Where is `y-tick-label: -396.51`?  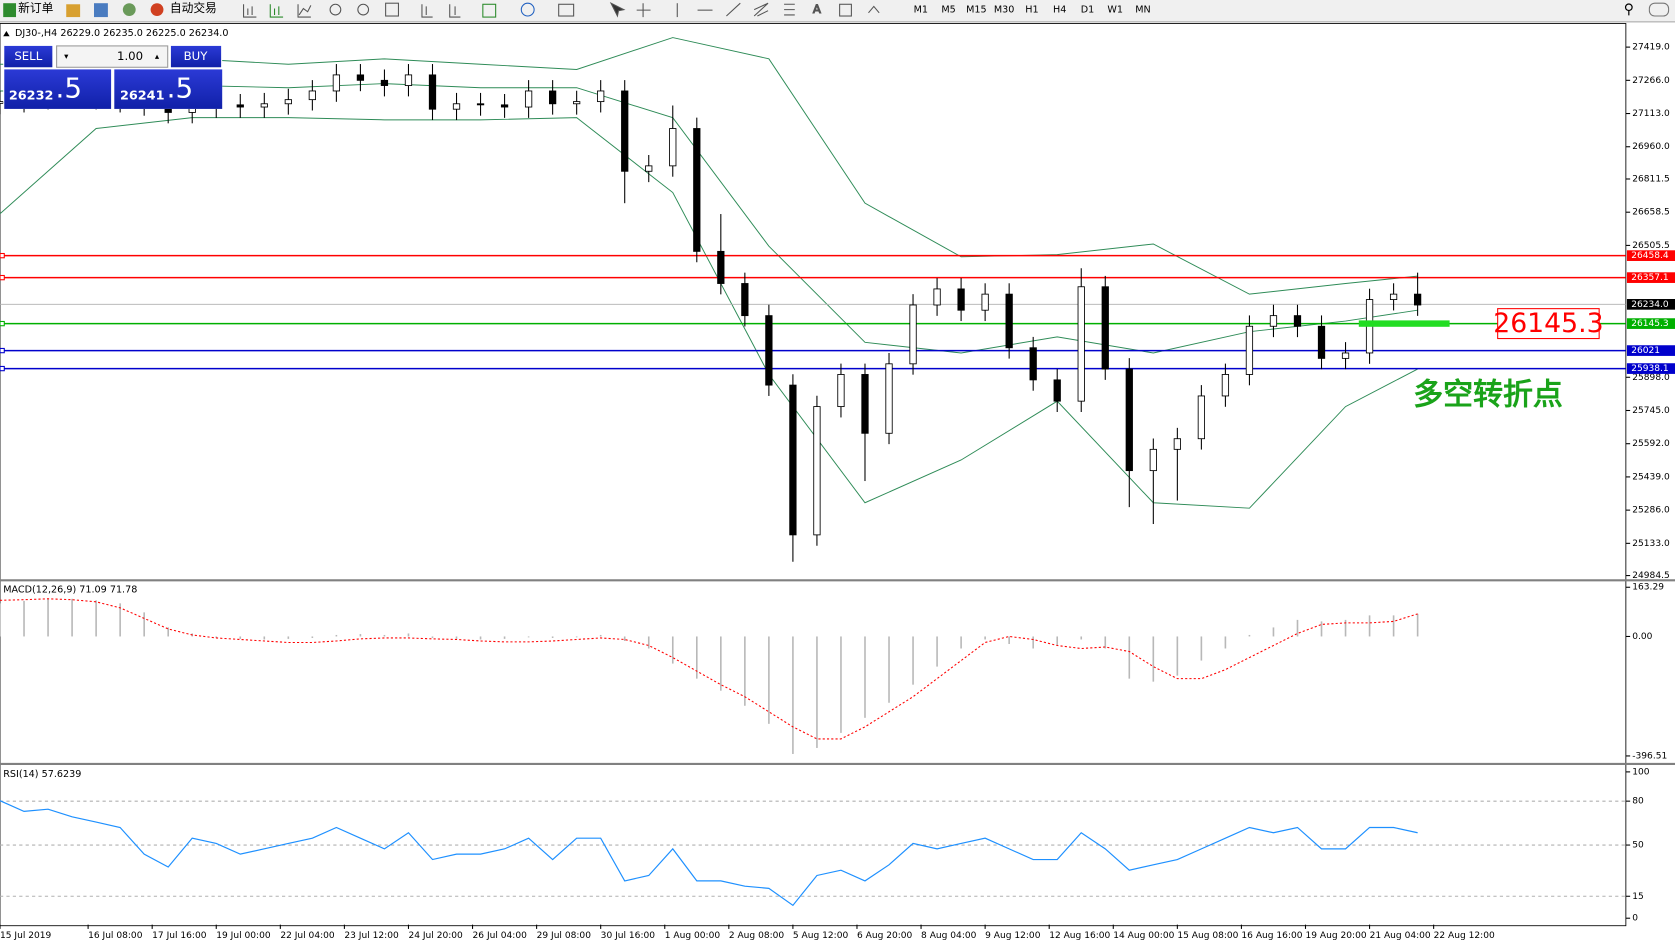 y-tick-label: -396.51 is located at coordinates (1649, 756).